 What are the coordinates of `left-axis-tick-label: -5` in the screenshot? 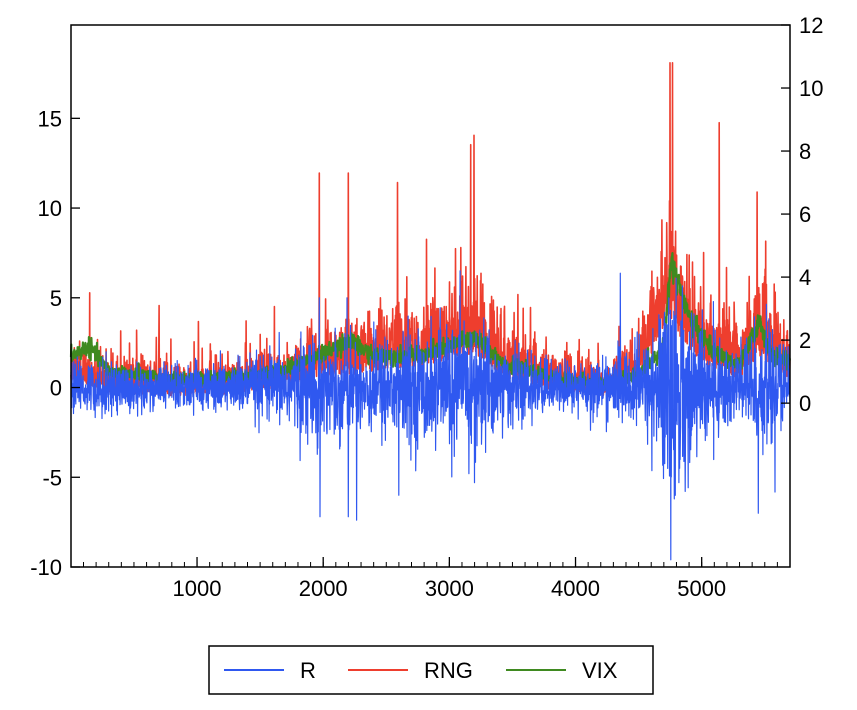 It's located at (52, 477).